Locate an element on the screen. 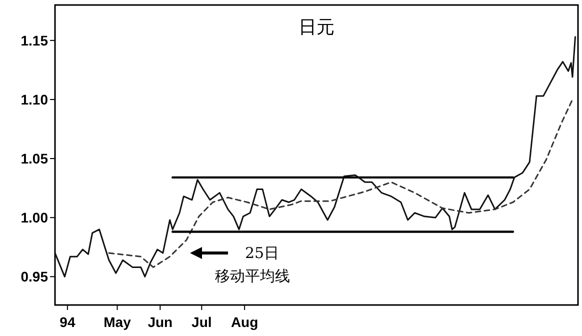 The width and height of the screenshot is (582, 336). y-tick-label: 1.10 is located at coordinates (34, 99).